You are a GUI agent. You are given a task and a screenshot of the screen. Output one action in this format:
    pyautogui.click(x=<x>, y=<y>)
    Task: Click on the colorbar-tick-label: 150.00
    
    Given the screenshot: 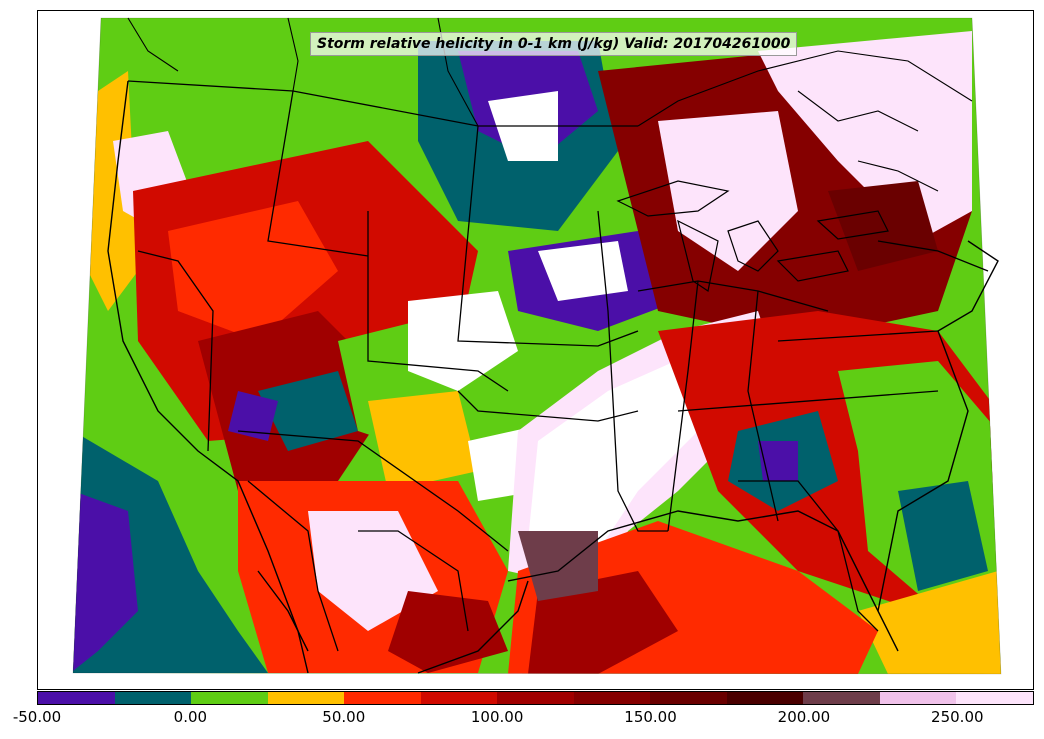 What is the action you would take?
    pyautogui.click(x=650, y=717)
    